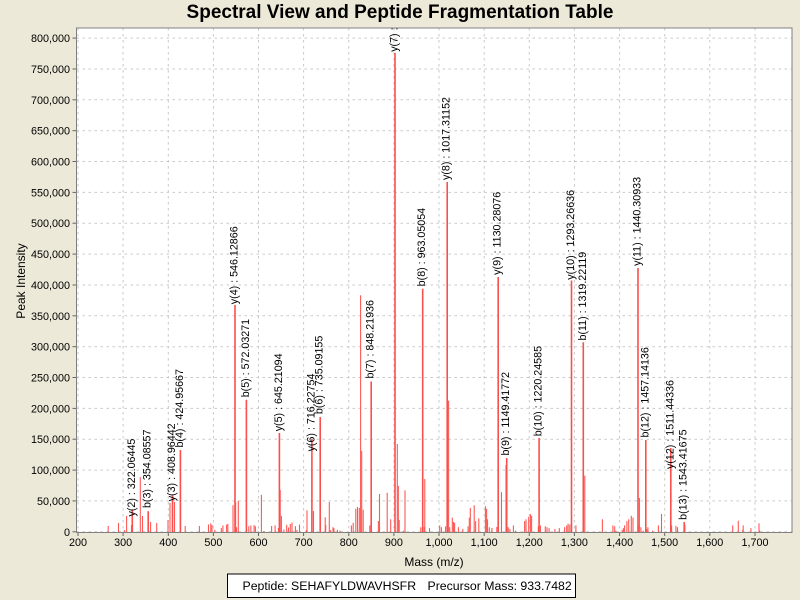 The width and height of the screenshot is (800, 600). What do you see at coordinates (50, 101) in the screenshot?
I see `svg-text: 700,000` at bounding box center [50, 101].